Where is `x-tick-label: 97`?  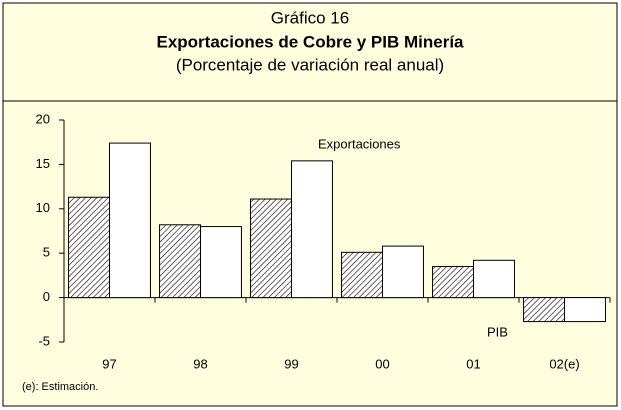 x-tick-label: 97 is located at coordinates (109, 363).